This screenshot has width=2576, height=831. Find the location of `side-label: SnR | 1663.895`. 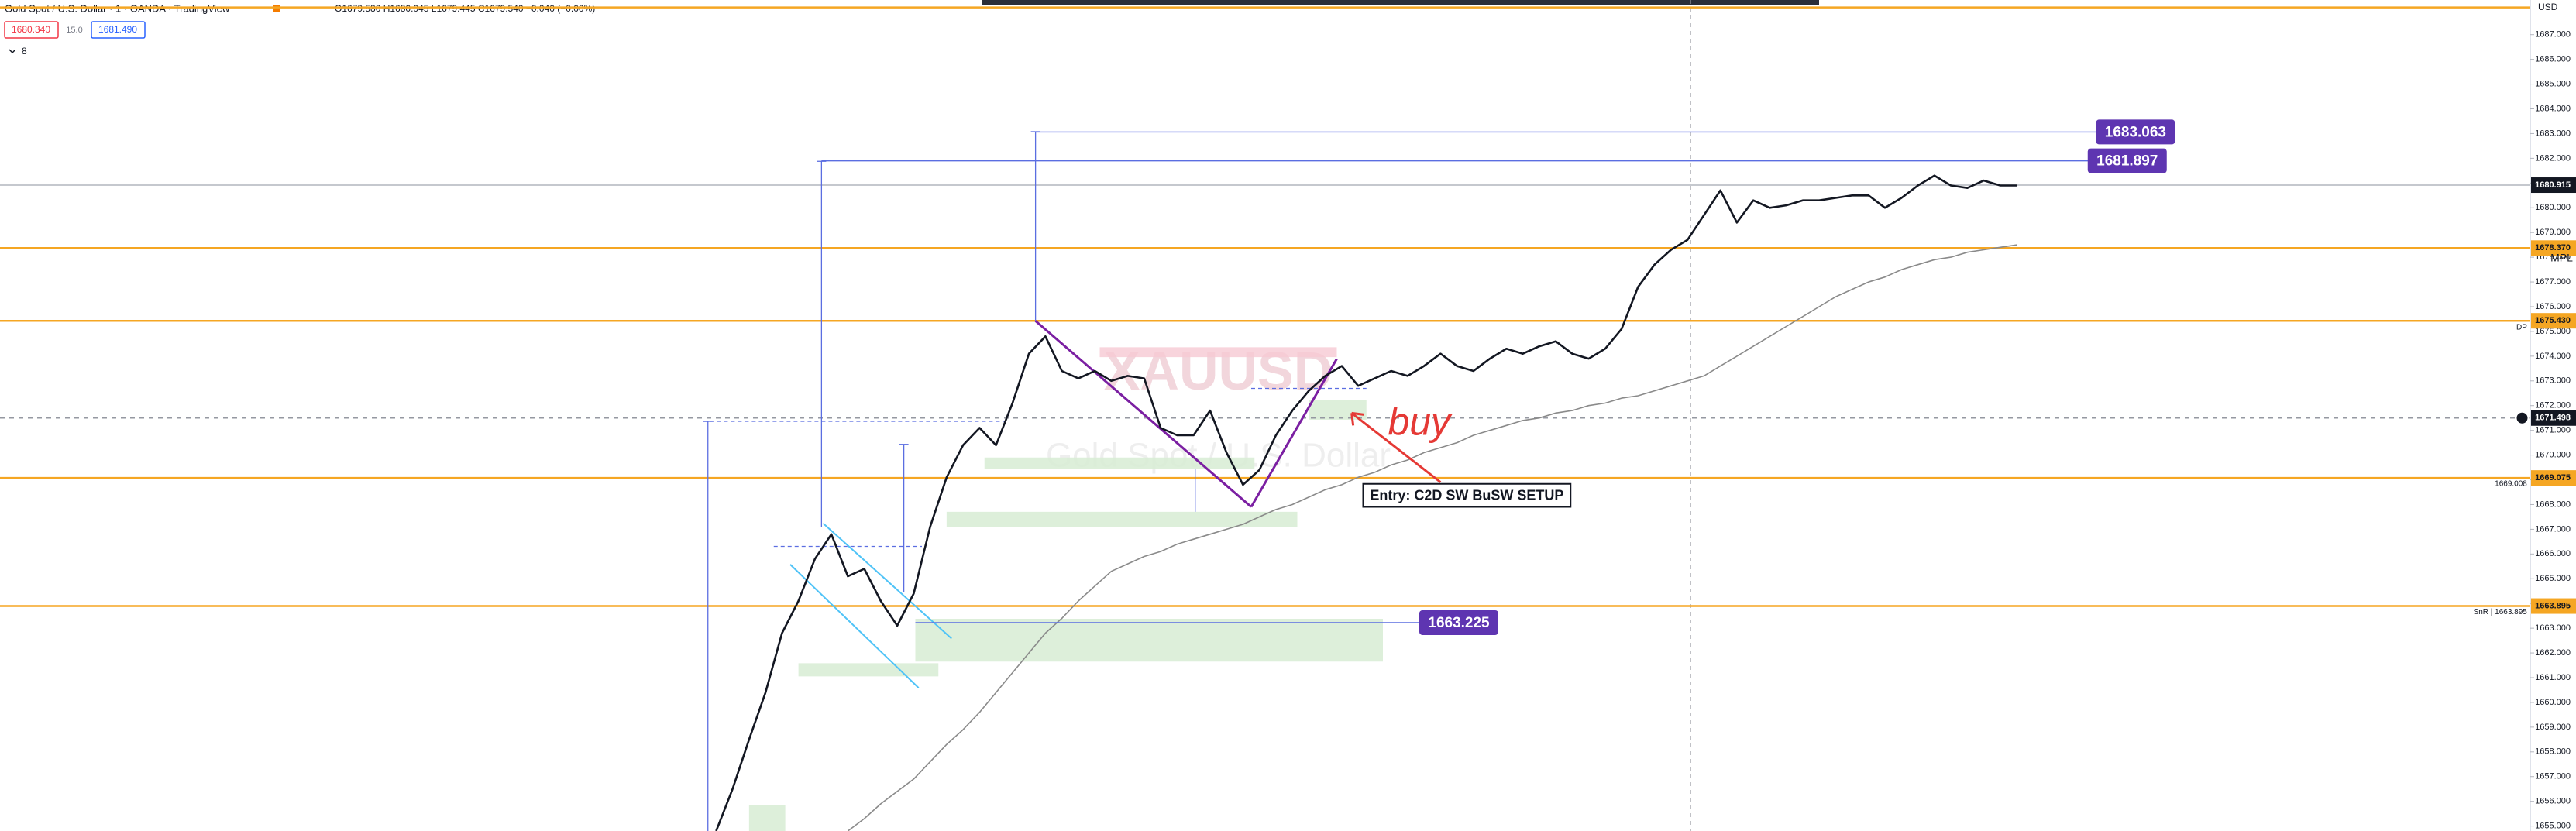

side-label: SnR | 1663.895 is located at coordinates (2501, 612).